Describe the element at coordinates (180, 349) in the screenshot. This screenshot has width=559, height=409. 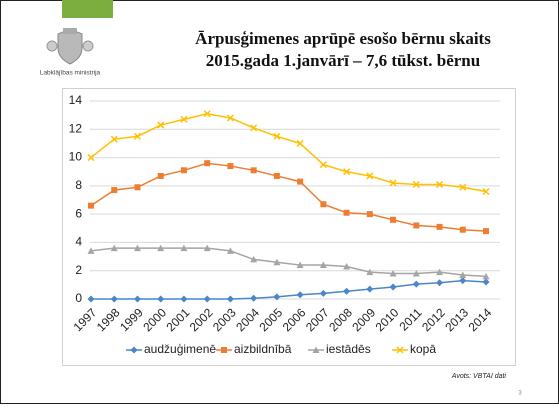
I see `legend-label: audžuģimenē` at that location.